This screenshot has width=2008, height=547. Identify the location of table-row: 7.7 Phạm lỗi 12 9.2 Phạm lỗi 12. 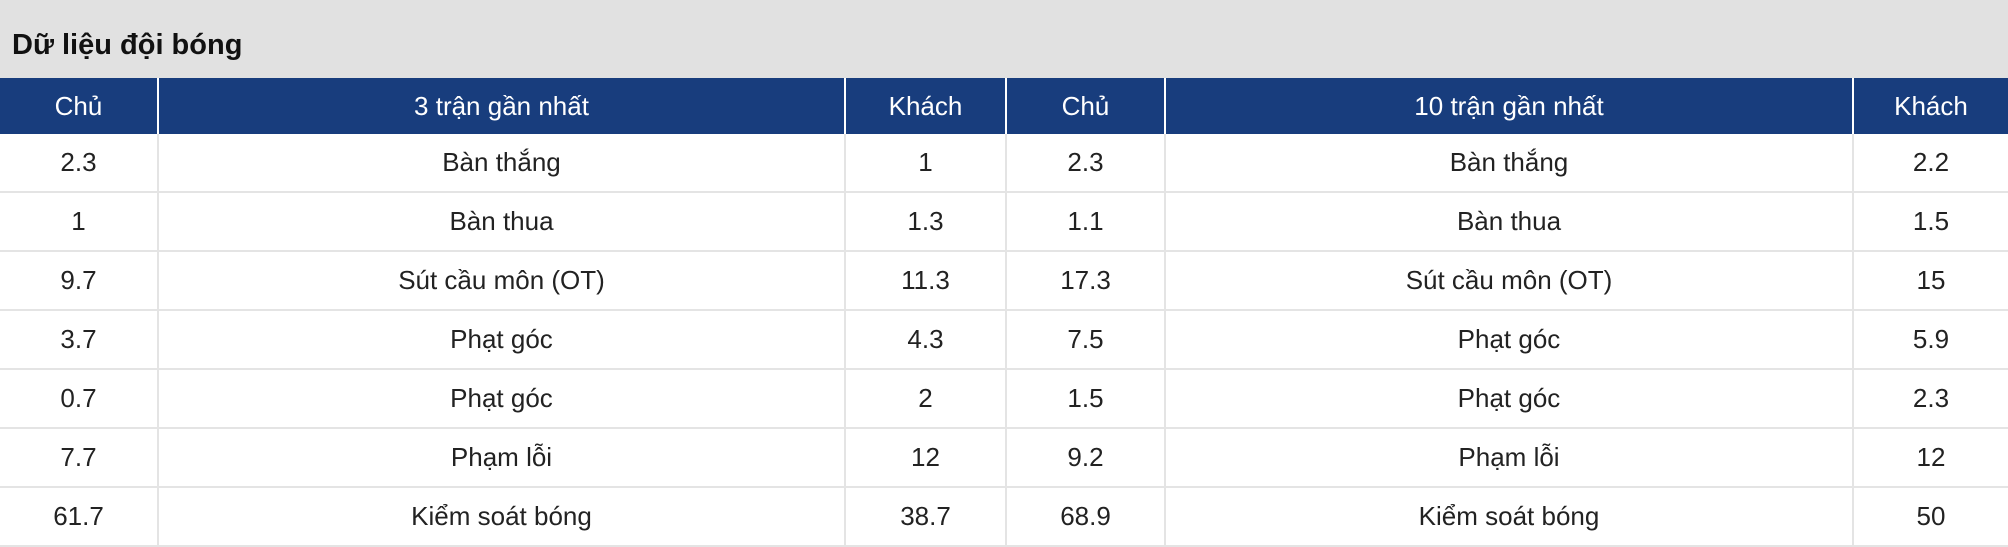
(1004, 458).